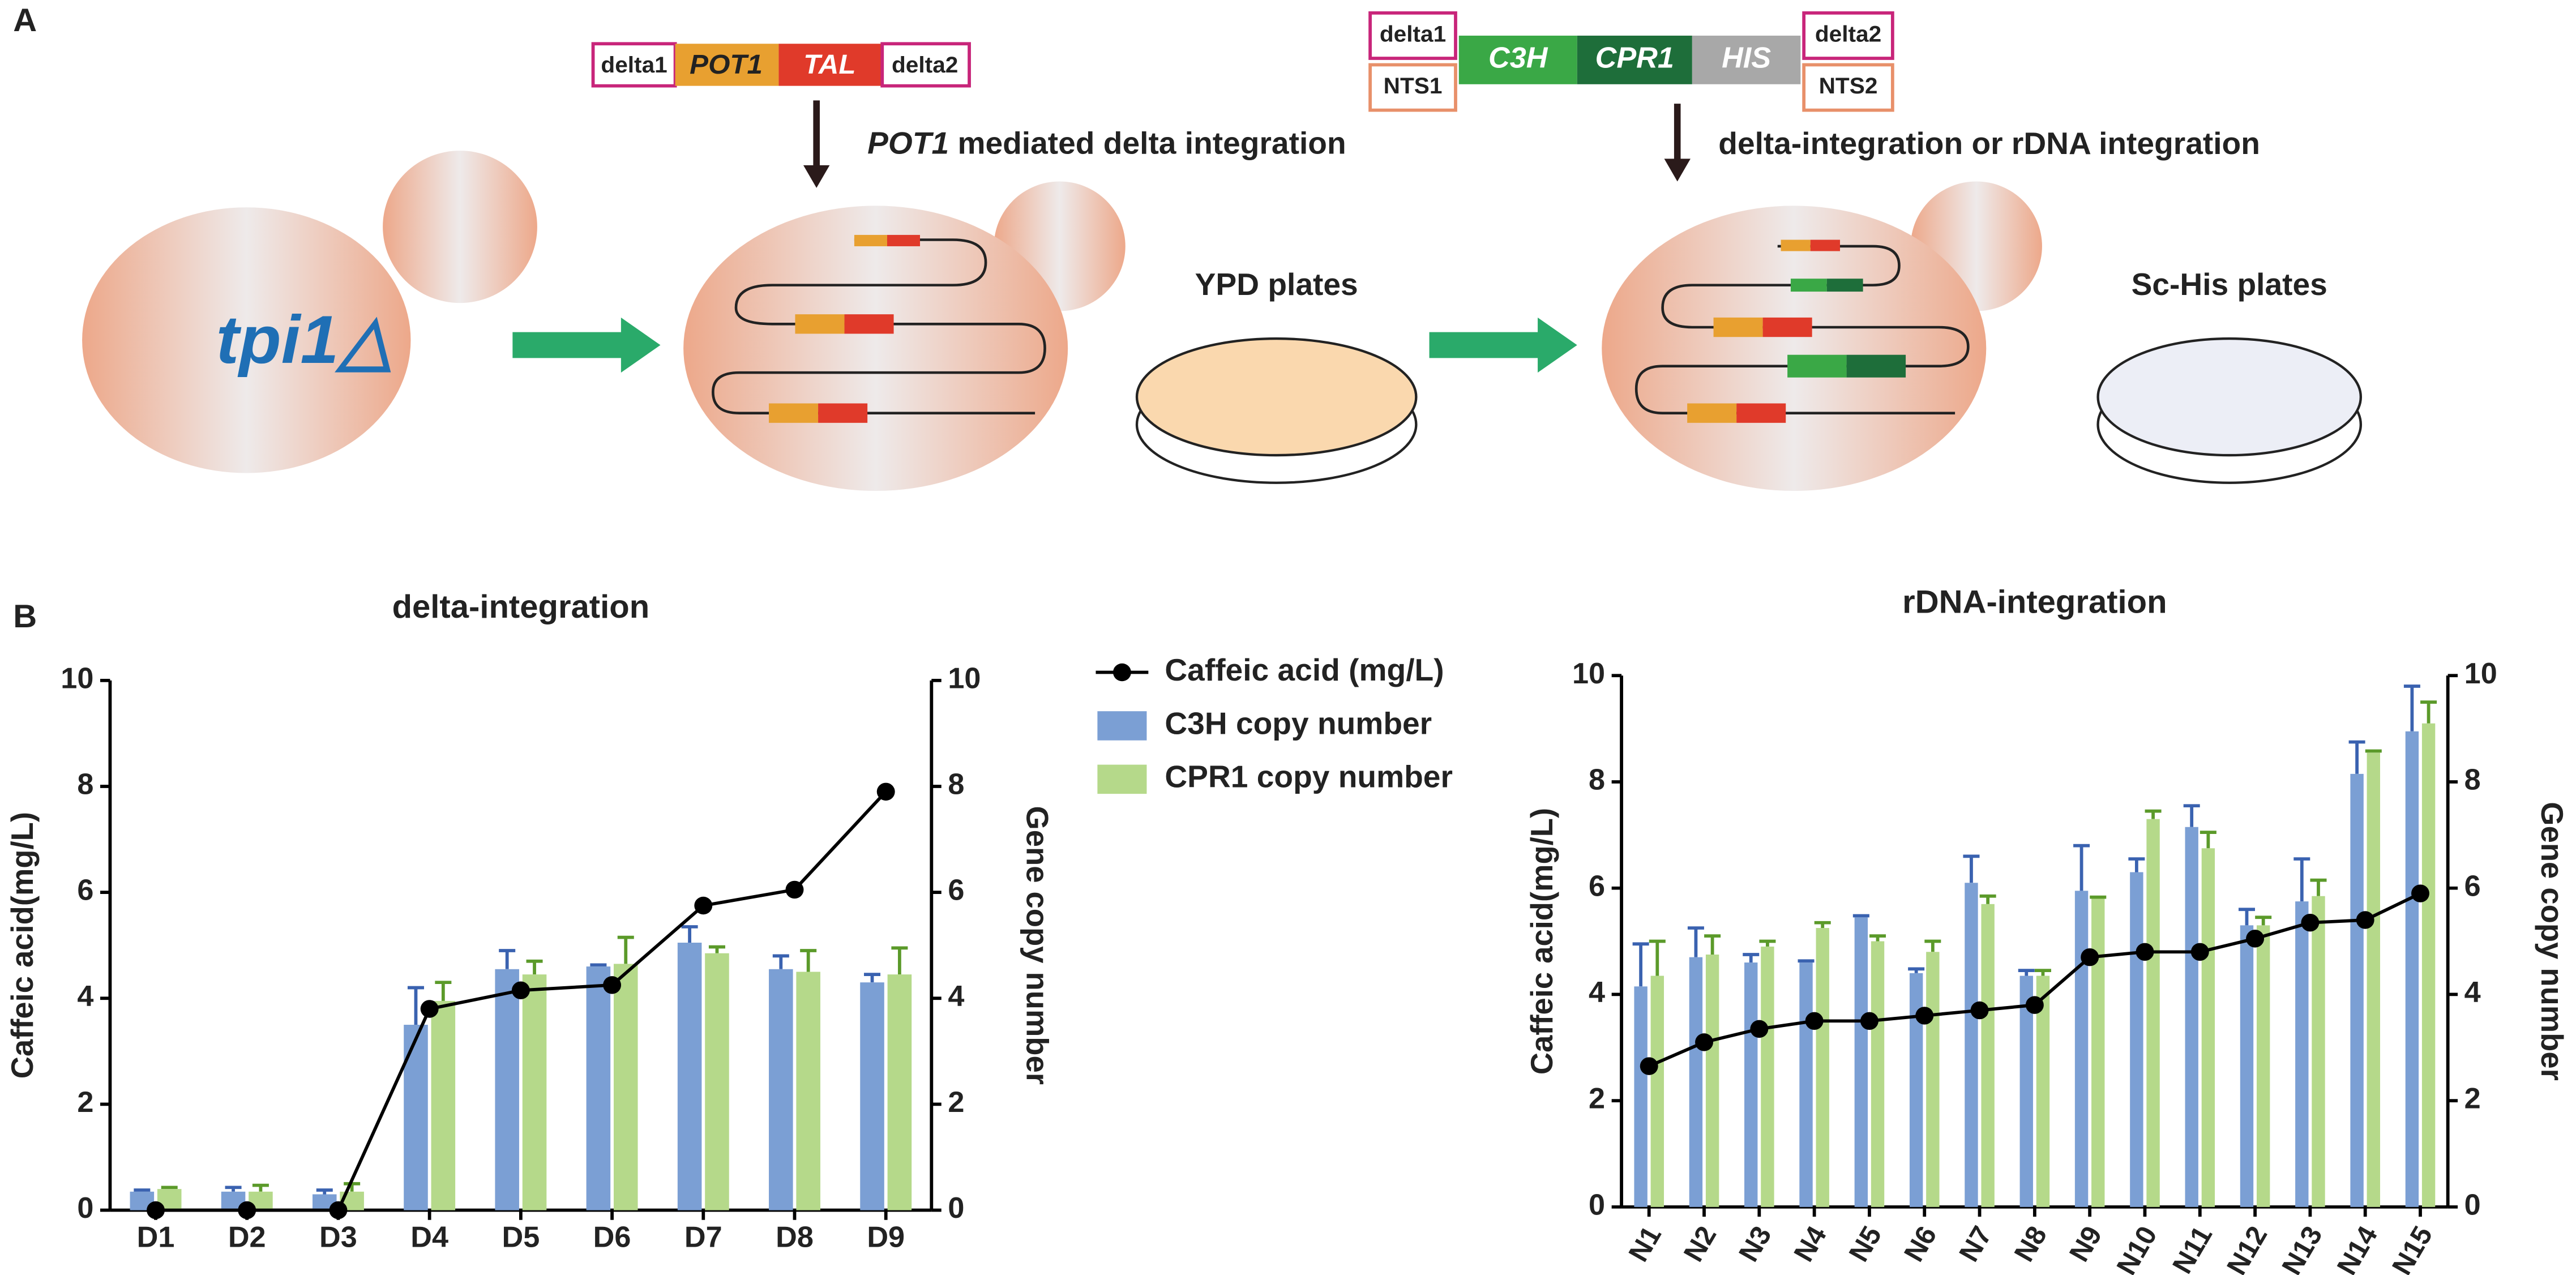 Image resolution: width=2576 pixels, height=1275 pixels. Describe the element at coordinates (2303, 1248) in the screenshot. I see `x-tick-label: N13` at that location.